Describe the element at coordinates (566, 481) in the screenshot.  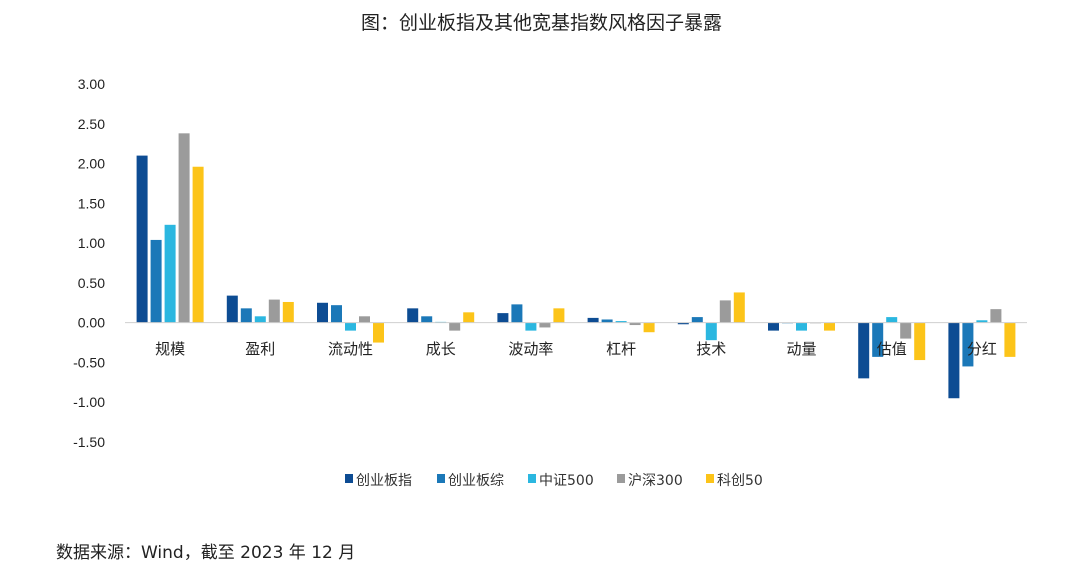
I see `legend-label: 中证500` at that location.